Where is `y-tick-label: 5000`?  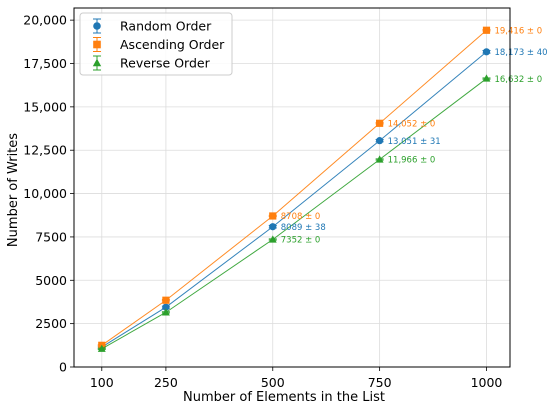 y-tick-label: 5000 is located at coordinates (51, 280).